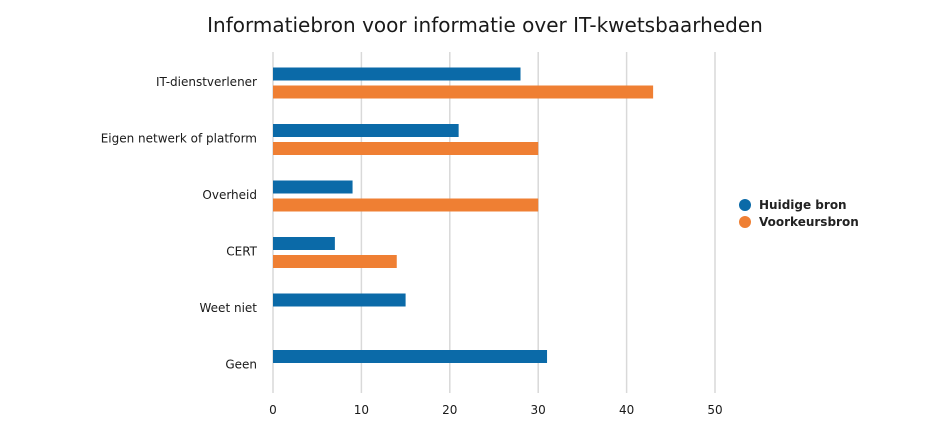 The image size is (951, 433). I want to click on x-tick-label: 0, so click(273, 410).